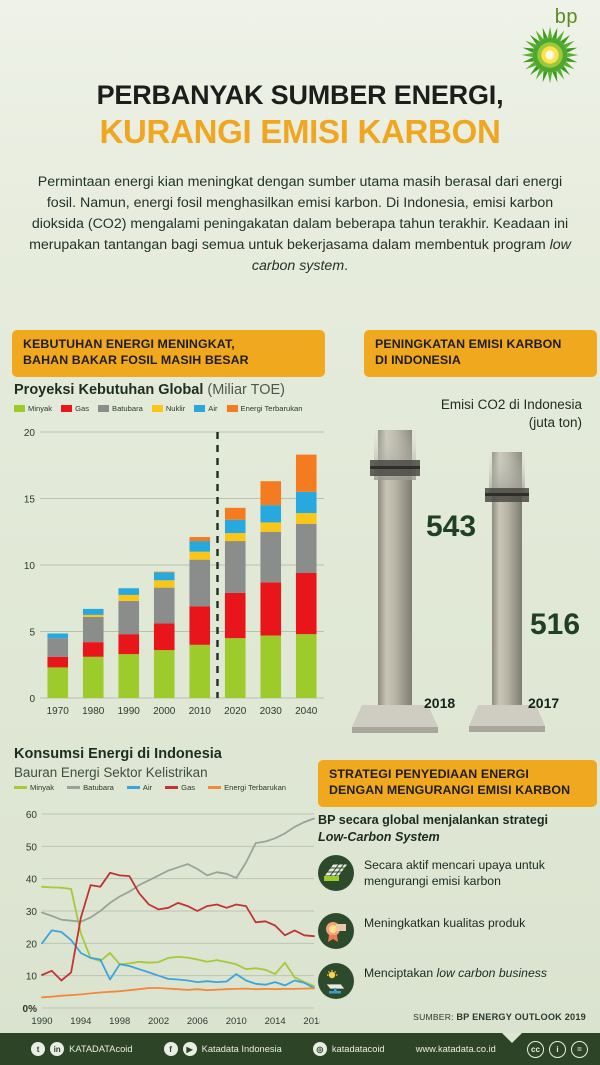 Image resolution: width=600 pixels, height=1065 pixels. What do you see at coordinates (147, 787) in the screenshot?
I see `legend-label: Air` at bounding box center [147, 787].